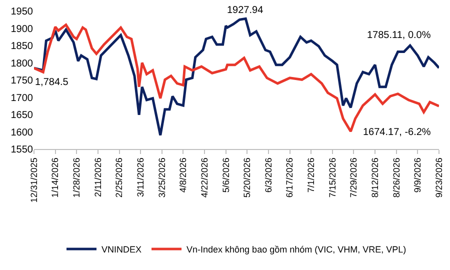  I want to click on annotation: 1,784.5, so click(52, 82).